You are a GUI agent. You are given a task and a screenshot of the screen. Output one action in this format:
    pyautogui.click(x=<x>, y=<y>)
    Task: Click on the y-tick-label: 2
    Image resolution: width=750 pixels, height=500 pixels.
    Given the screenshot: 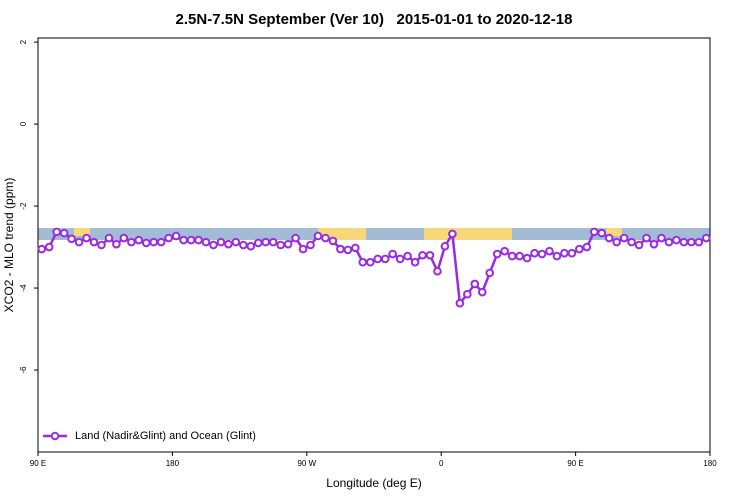 What is the action you would take?
    pyautogui.click(x=23, y=41)
    